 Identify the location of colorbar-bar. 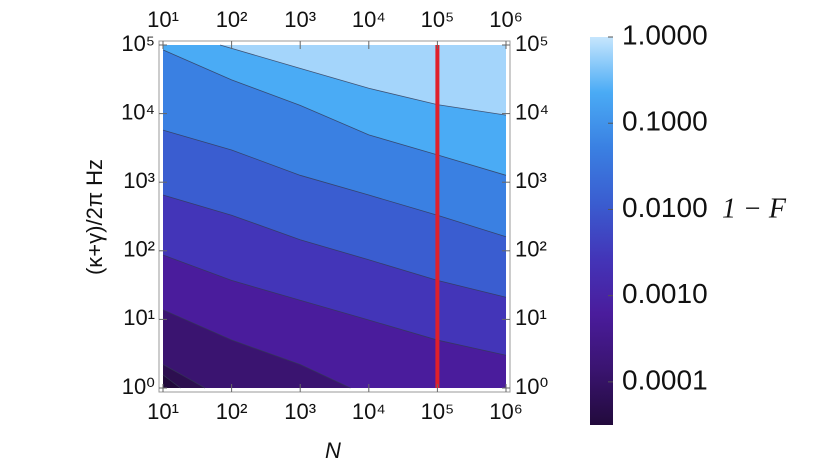
(601, 231).